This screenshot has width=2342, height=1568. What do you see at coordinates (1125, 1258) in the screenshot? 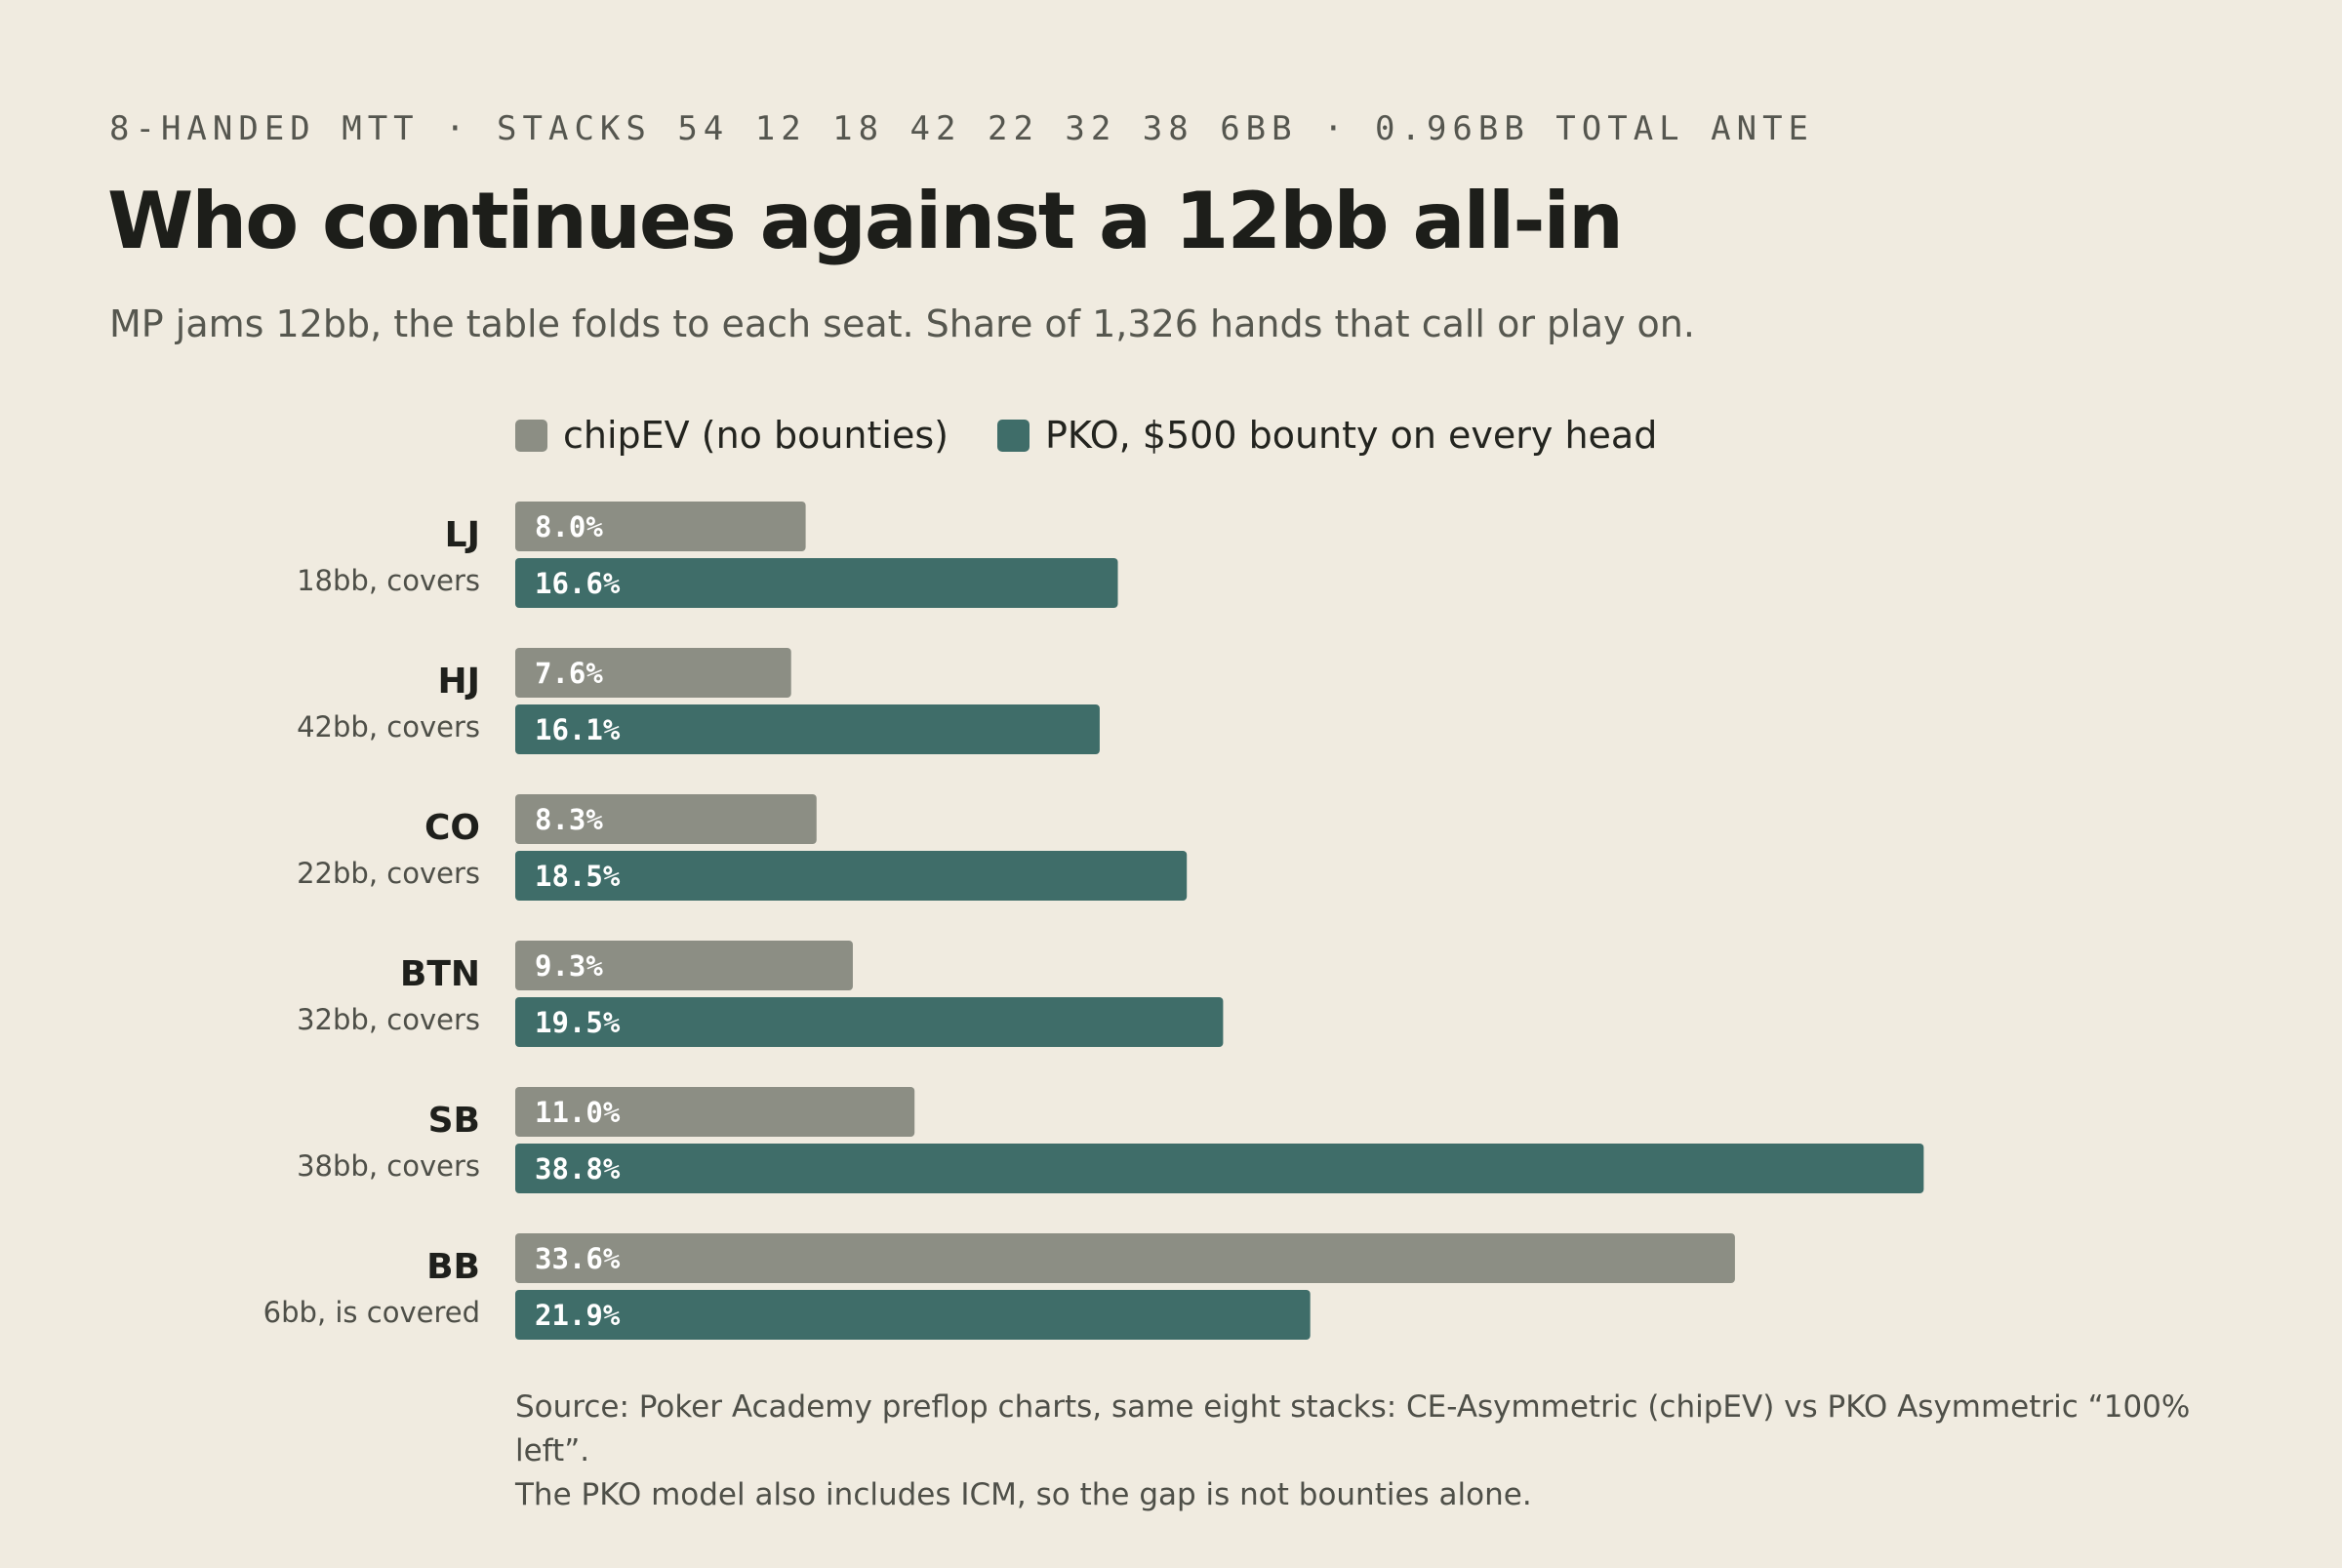
I see `bar-chipev-bb` at bounding box center [1125, 1258].